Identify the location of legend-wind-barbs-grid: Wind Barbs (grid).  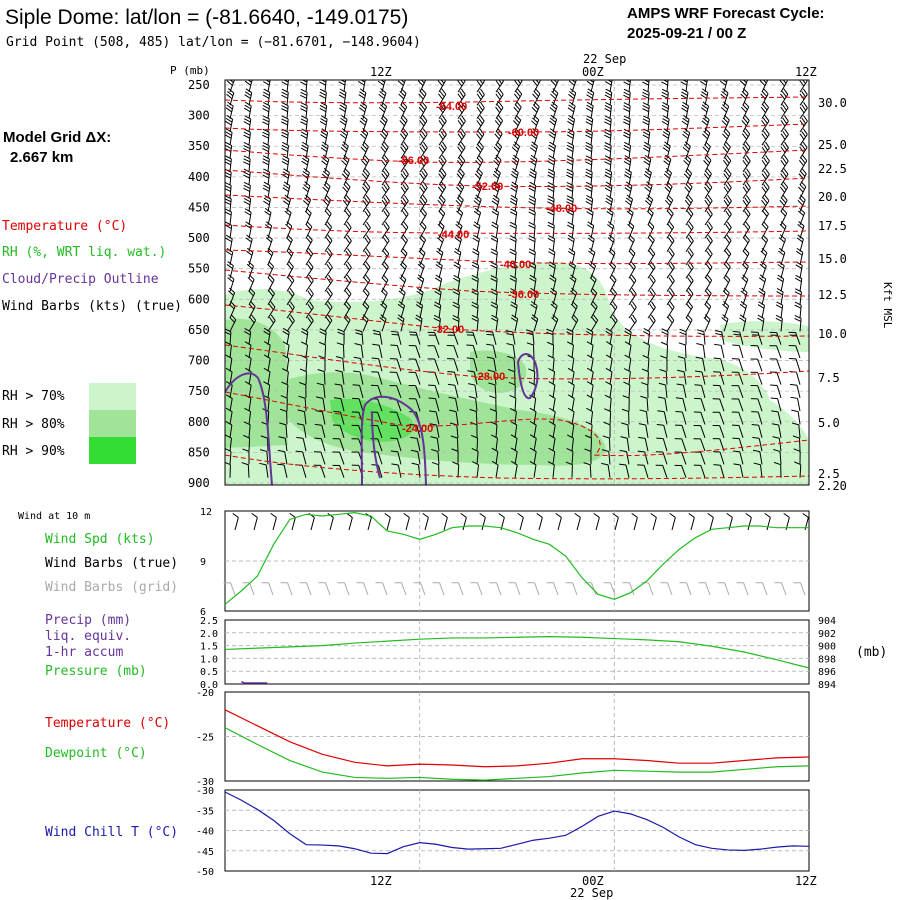
(111, 587).